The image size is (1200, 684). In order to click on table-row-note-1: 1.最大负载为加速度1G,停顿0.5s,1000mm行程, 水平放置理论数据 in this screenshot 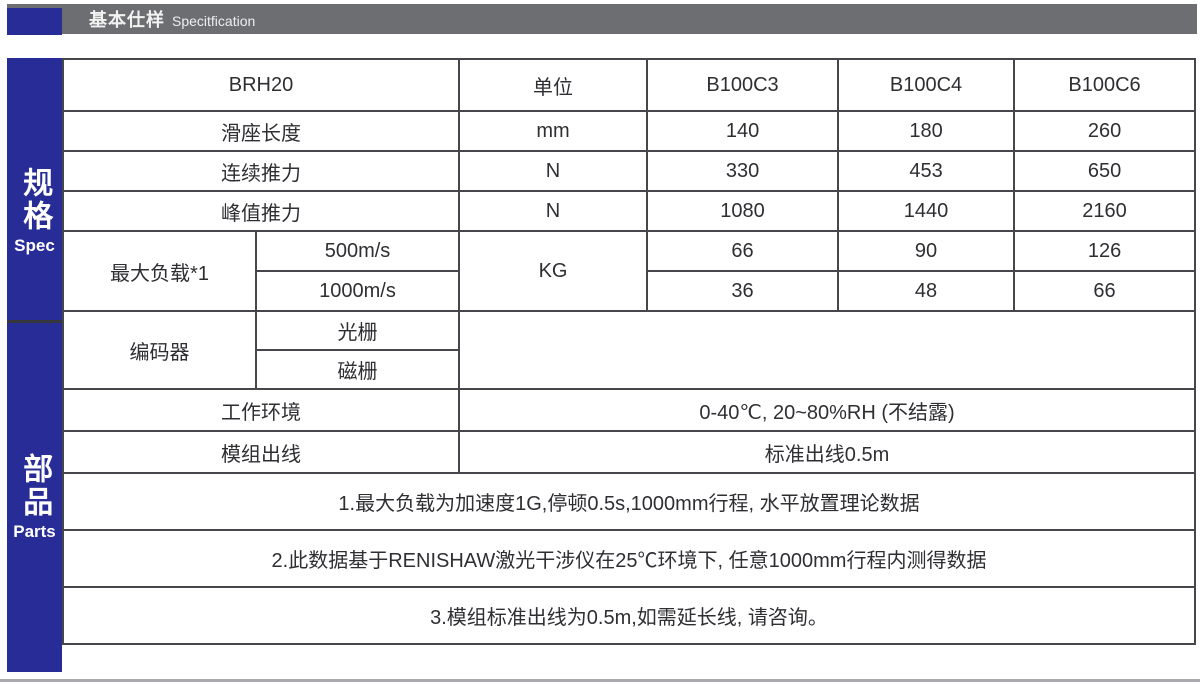, I will do `click(629, 501)`.